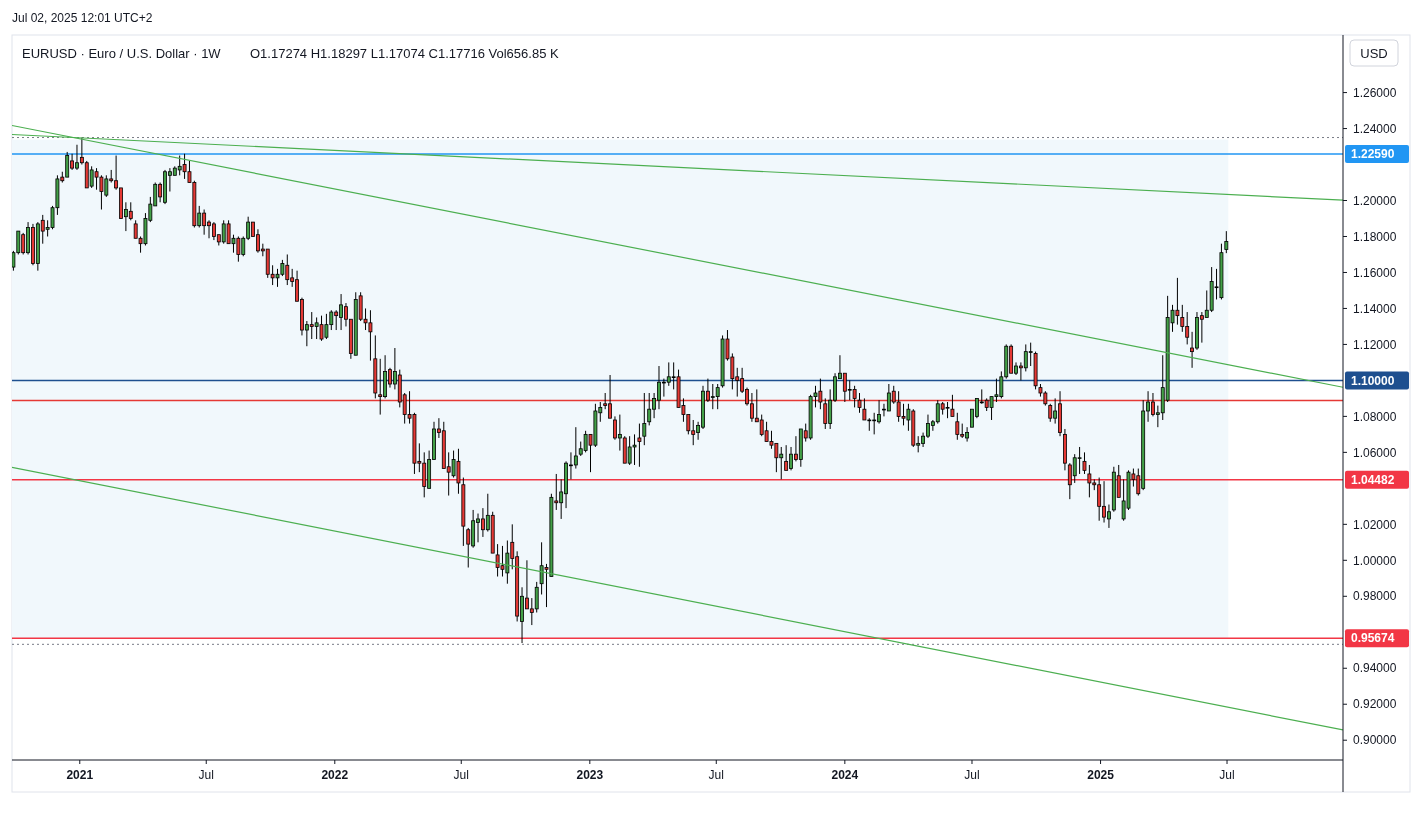 Image resolution: width=1426 pixels, height=837 pixels. I want to click on y-tick-label: 0.98000, so click(1375, 596).